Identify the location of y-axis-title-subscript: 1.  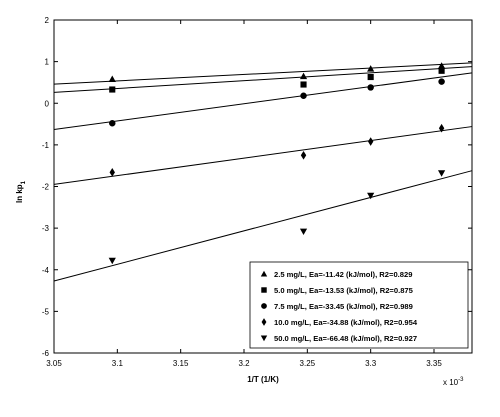
(24, 182).